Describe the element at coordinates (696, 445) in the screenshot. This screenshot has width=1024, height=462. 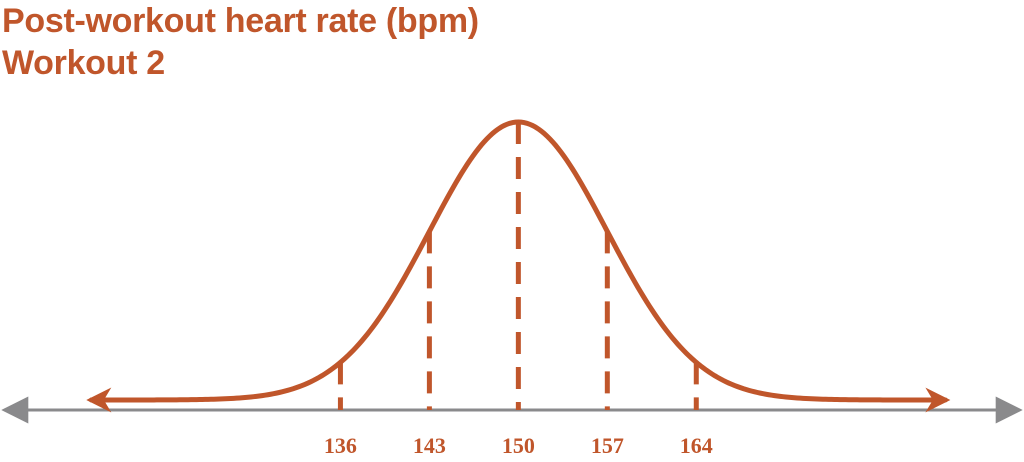
I see `x-tick-label-164: 164` at that location.